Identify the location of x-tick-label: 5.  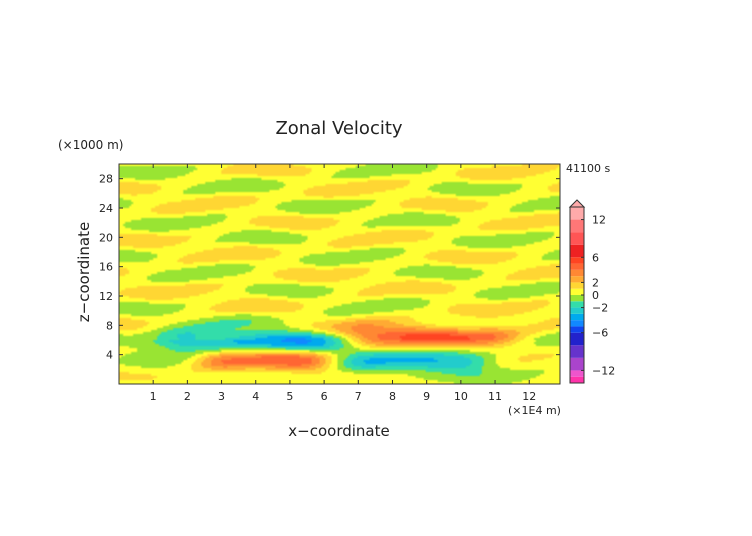
(289, 396).